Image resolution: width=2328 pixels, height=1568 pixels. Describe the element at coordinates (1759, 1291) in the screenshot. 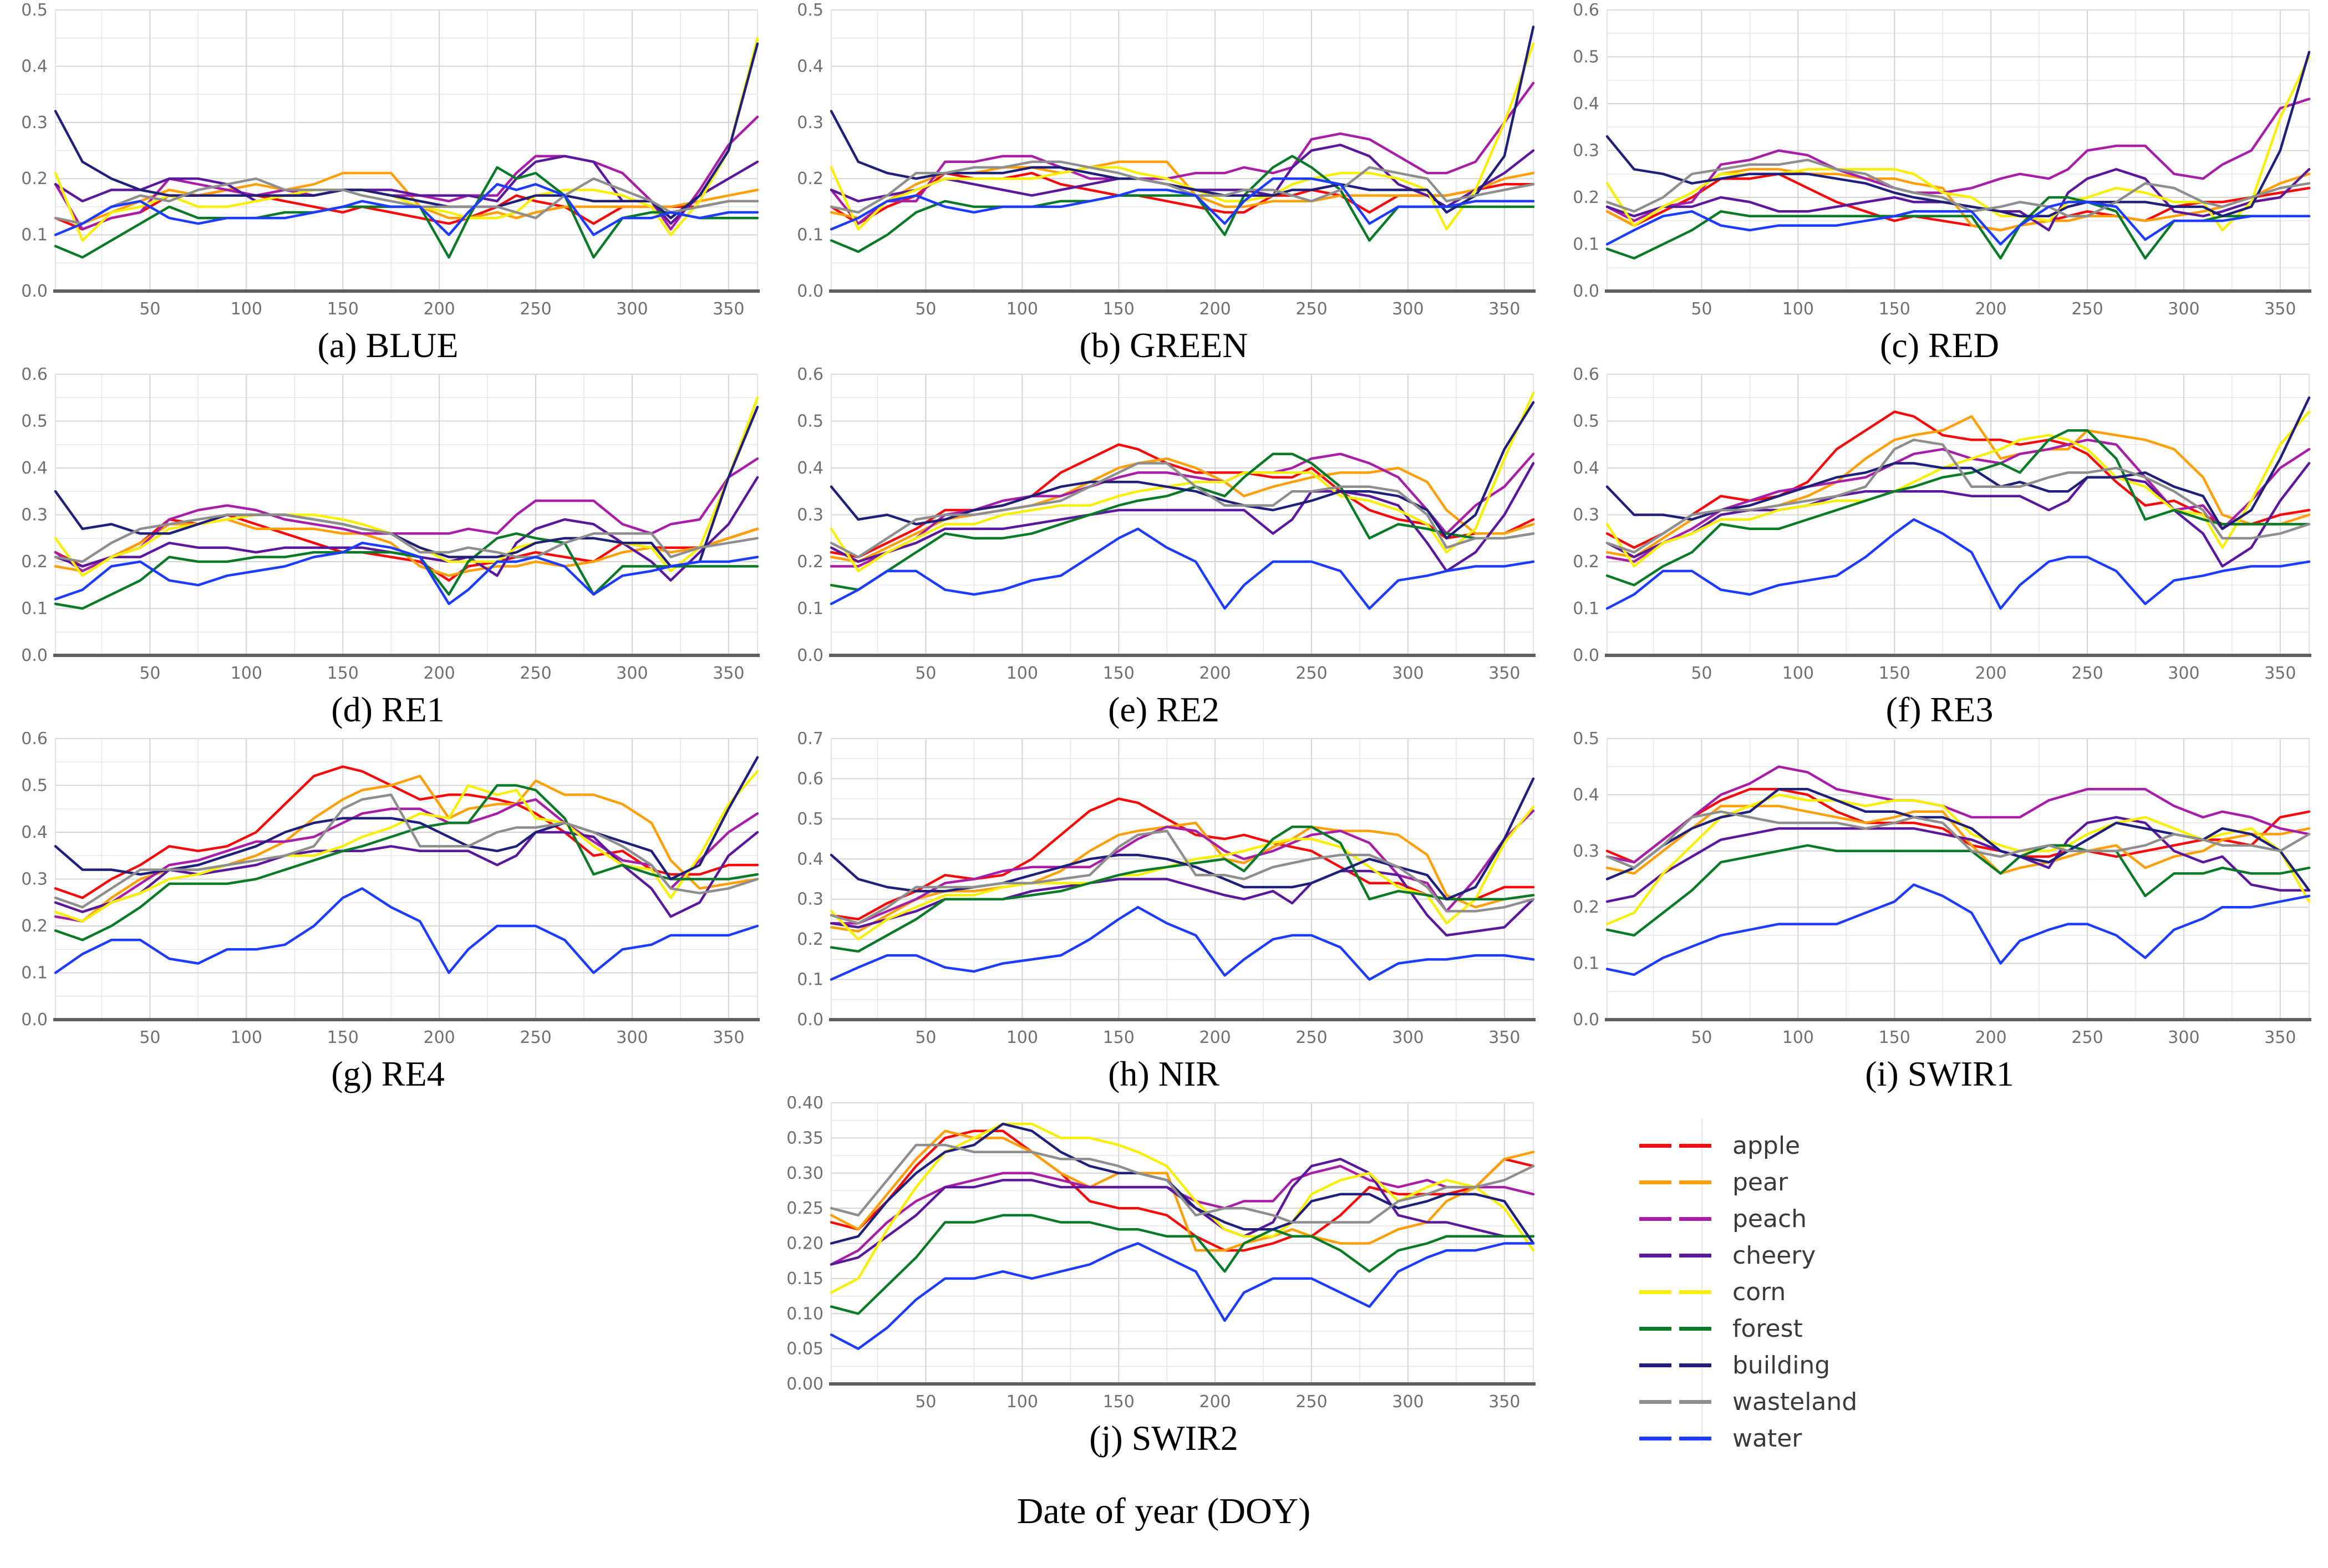

I see `legend-label: corn` at that location.